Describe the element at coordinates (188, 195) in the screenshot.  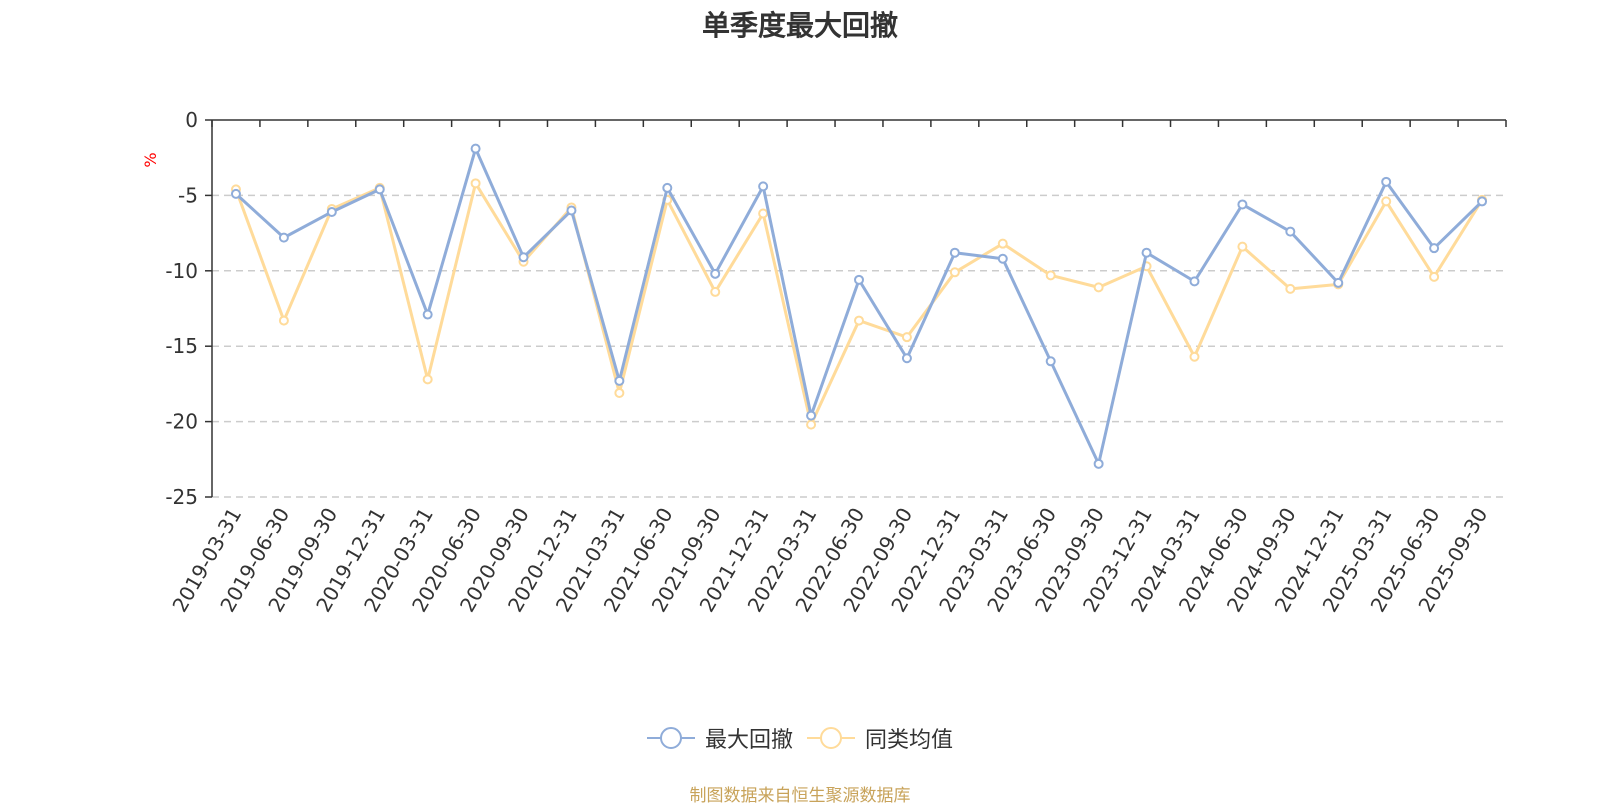
I see `y-tick-label: -5` at that location.